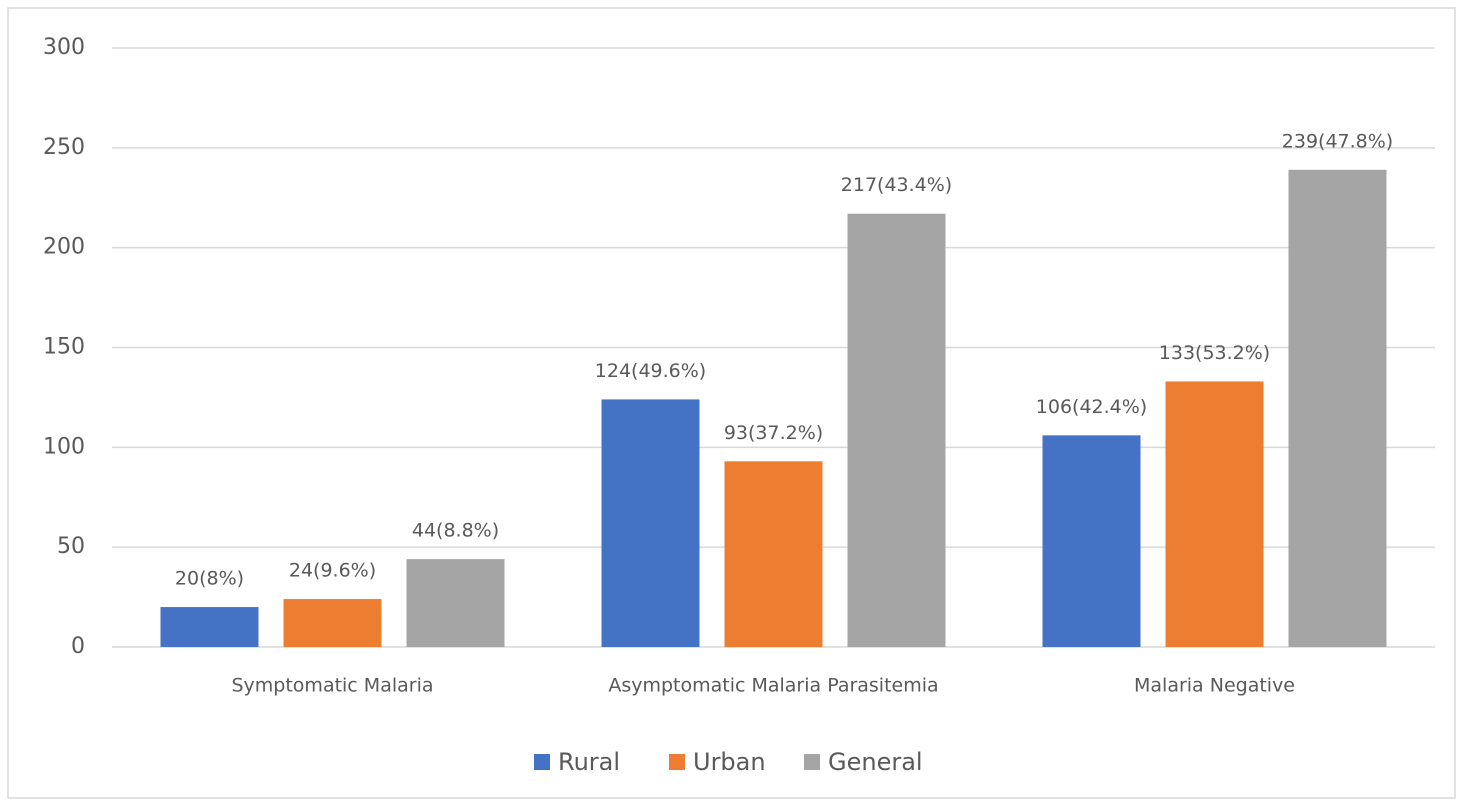 The height and width of the screenshot is (806, 1463). What do you see at coordinates (729, 762) in the screenshot?
I see `legend-label: Urban` at bounding box center [729, 762].